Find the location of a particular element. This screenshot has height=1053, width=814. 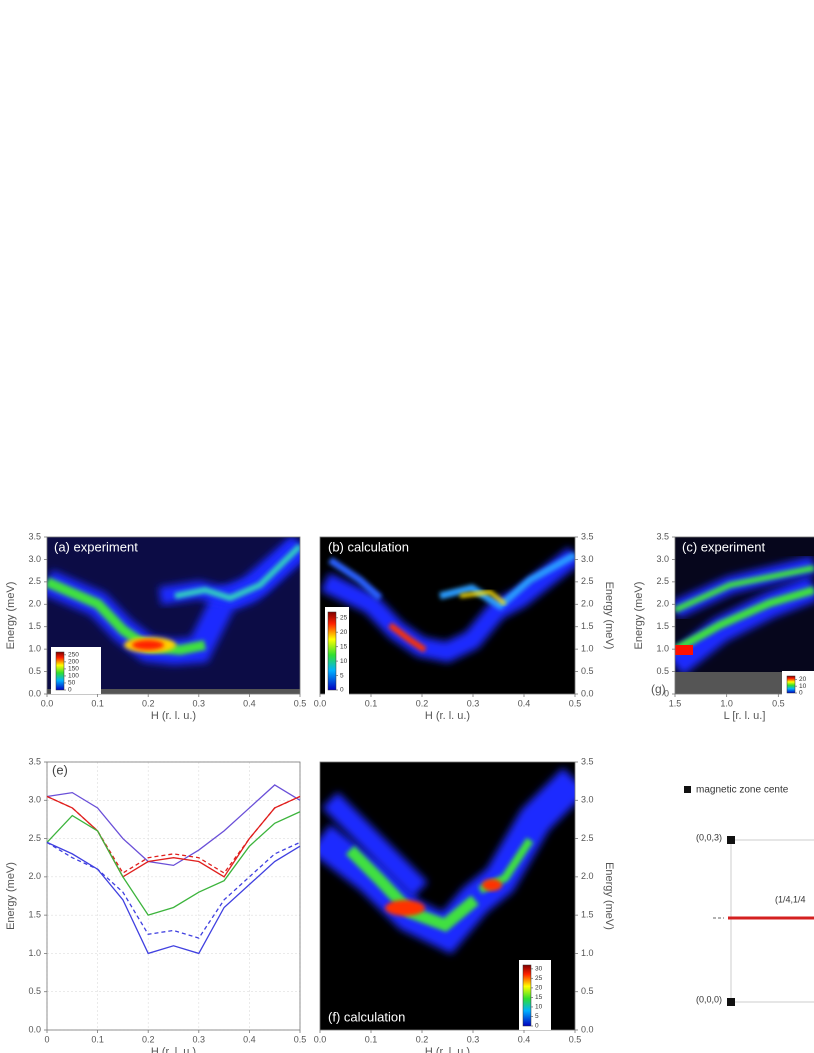

colorbar-tick-label: 10 is located at coordinates (539, 1007).